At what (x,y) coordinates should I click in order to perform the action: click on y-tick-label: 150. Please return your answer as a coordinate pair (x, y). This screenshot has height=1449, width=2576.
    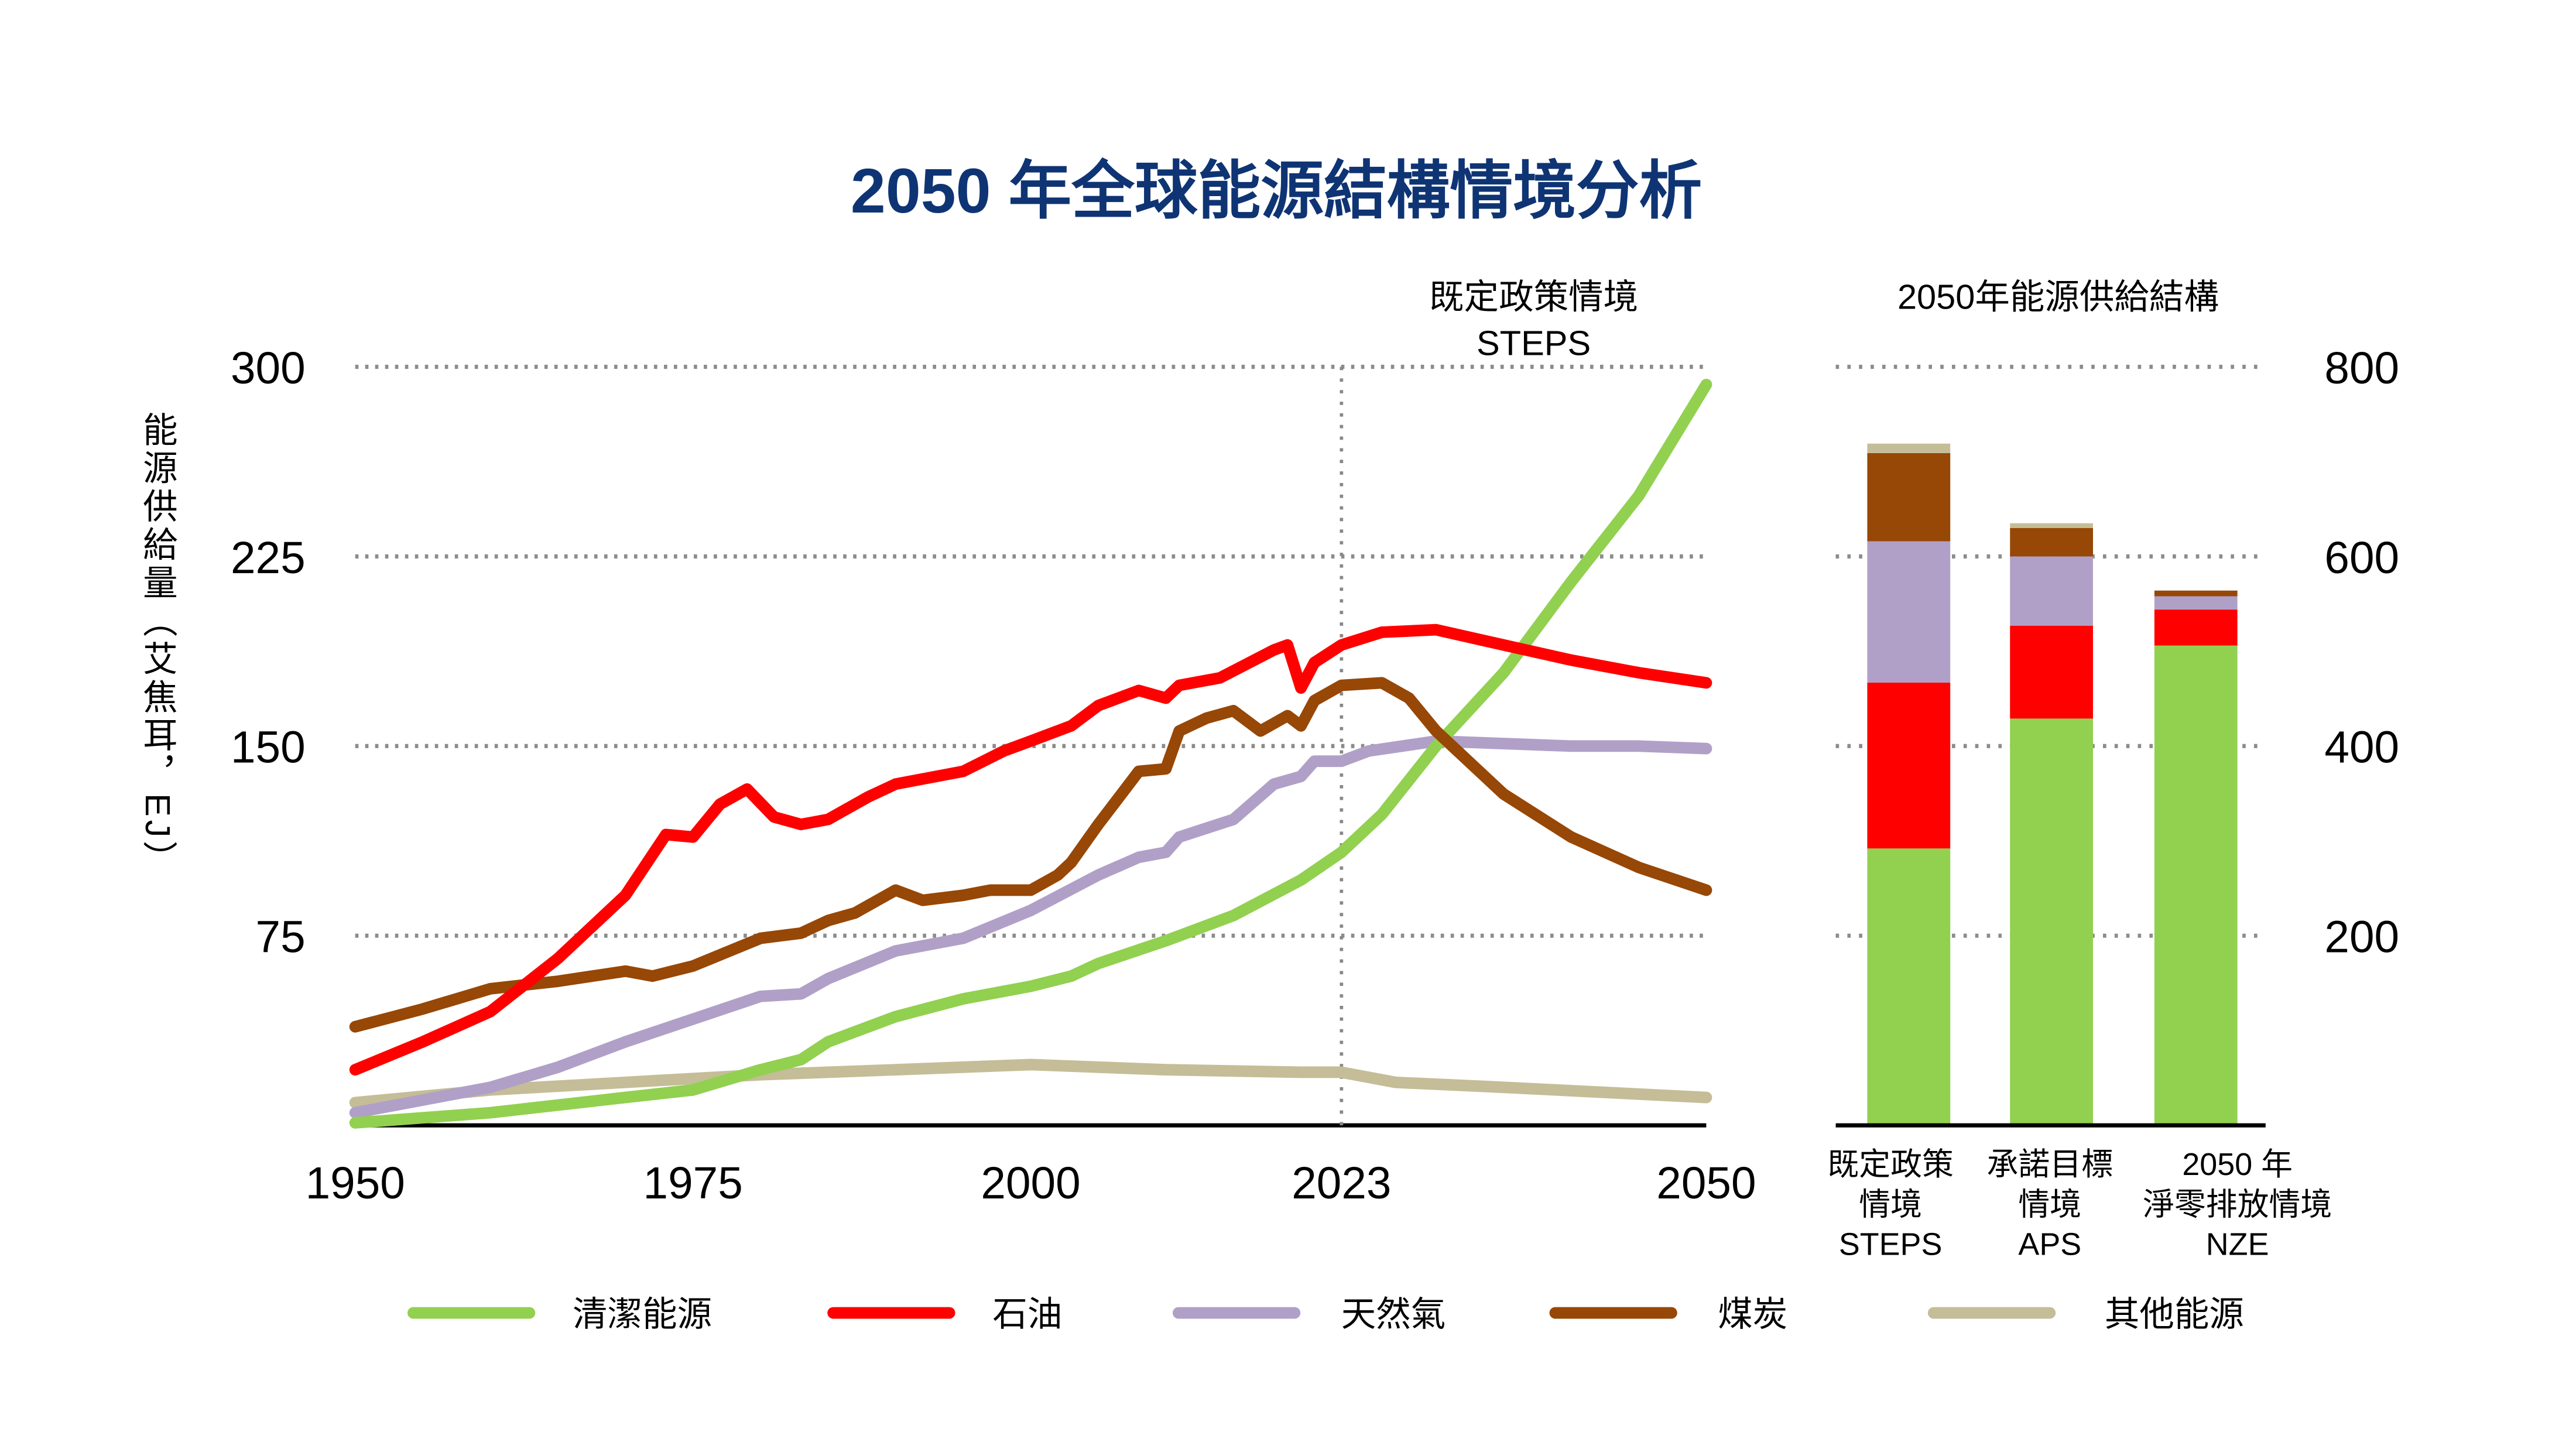
    Looking at the image, I should click on (268, 748).